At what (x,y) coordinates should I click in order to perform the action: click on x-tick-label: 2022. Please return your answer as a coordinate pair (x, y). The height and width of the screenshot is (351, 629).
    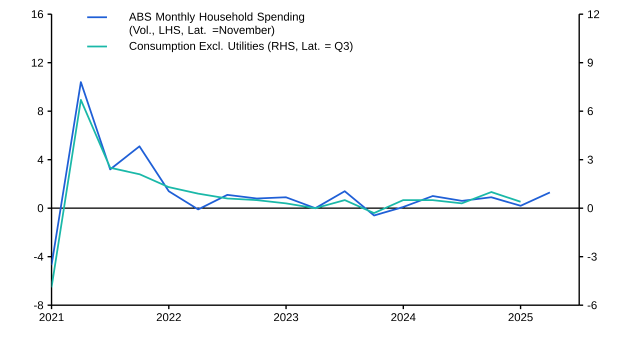
    Looking at the image, I should click on (168, 316).